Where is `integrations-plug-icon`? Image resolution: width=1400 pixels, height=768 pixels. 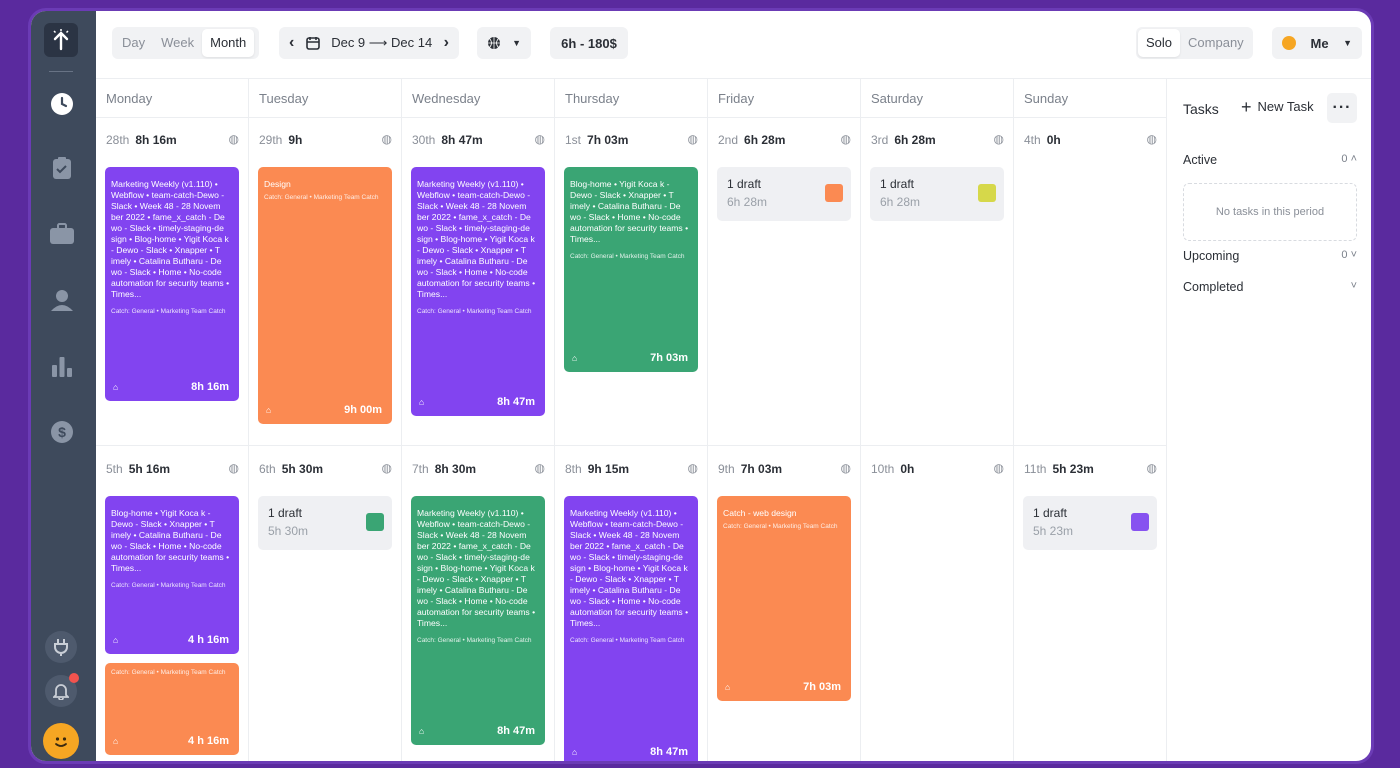 integrations-plug-icon is located at coordinates (61, 647).